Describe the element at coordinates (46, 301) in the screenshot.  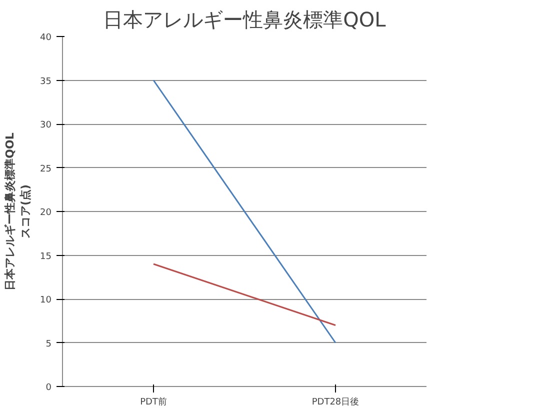
I see `y-tick-label: 10` at that location.